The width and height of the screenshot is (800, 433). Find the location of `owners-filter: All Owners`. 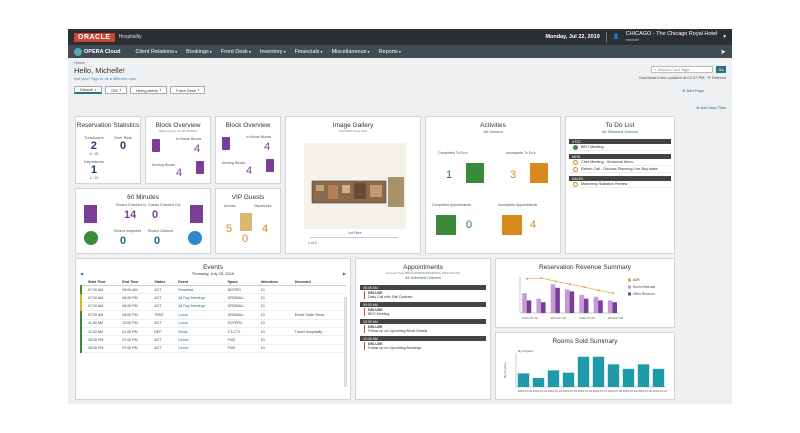

owners-filter: All Owners is located at coordinates (493, 131).